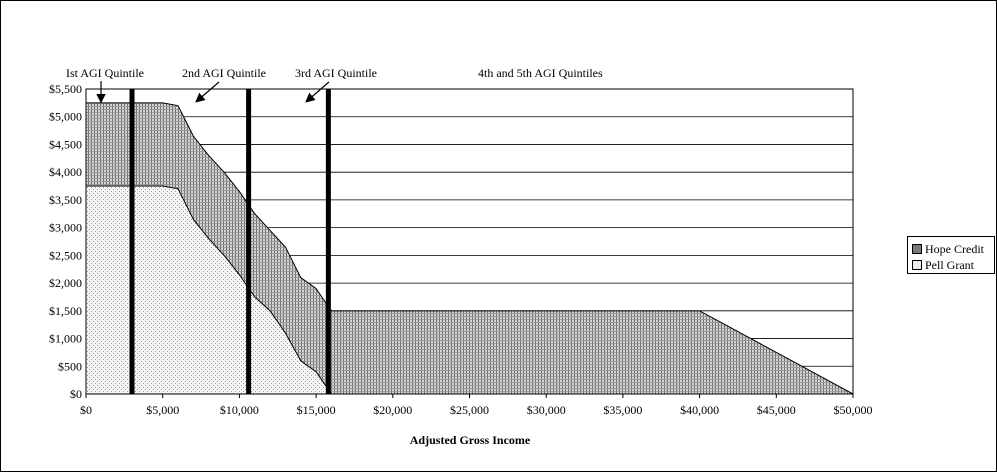 The height and width of the screenshot is (473, 997). I want to click on y-tick-label: $1,500, so click(65, 311).